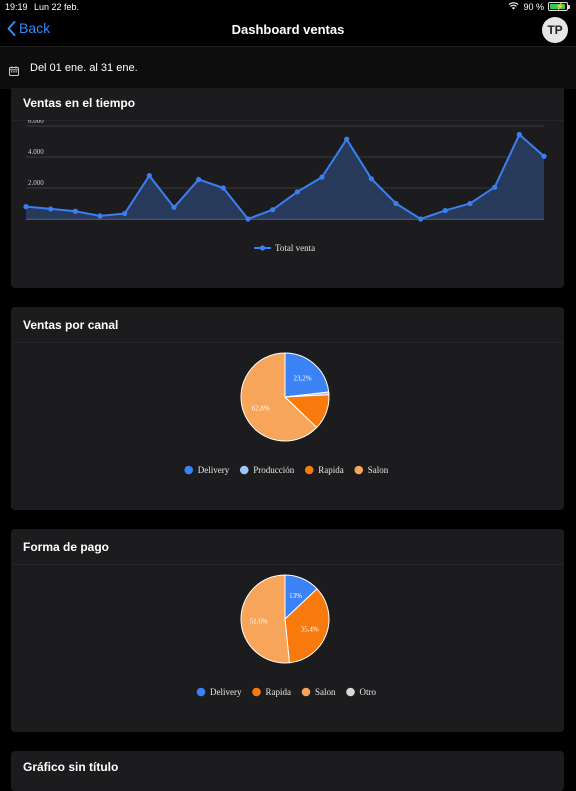 The height and width of the screenshot is (791, 576). What do you see at coordinates (513, 6) in the screenshot?
I see `wifi-icon` at bounding box center [513, 6].